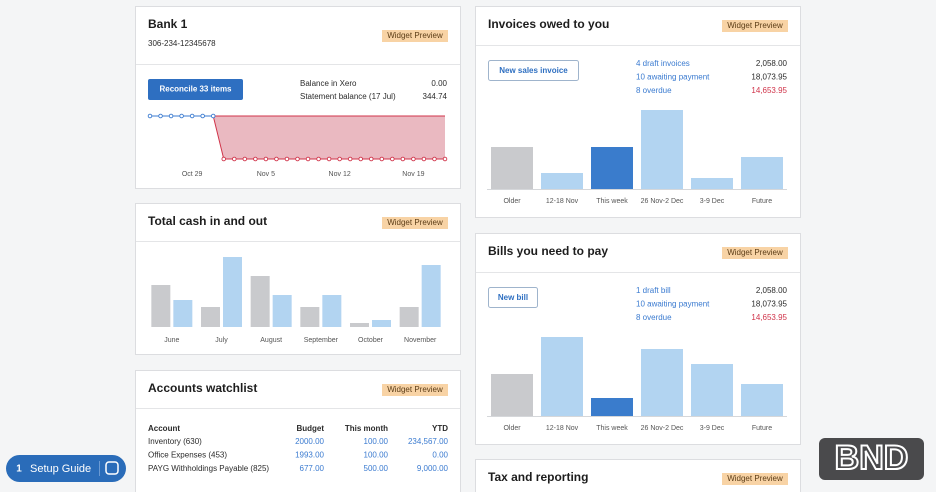 This screenshot has height=492, width=936. I want to click on card-title: Accounts watchlist, so click(202, 388).